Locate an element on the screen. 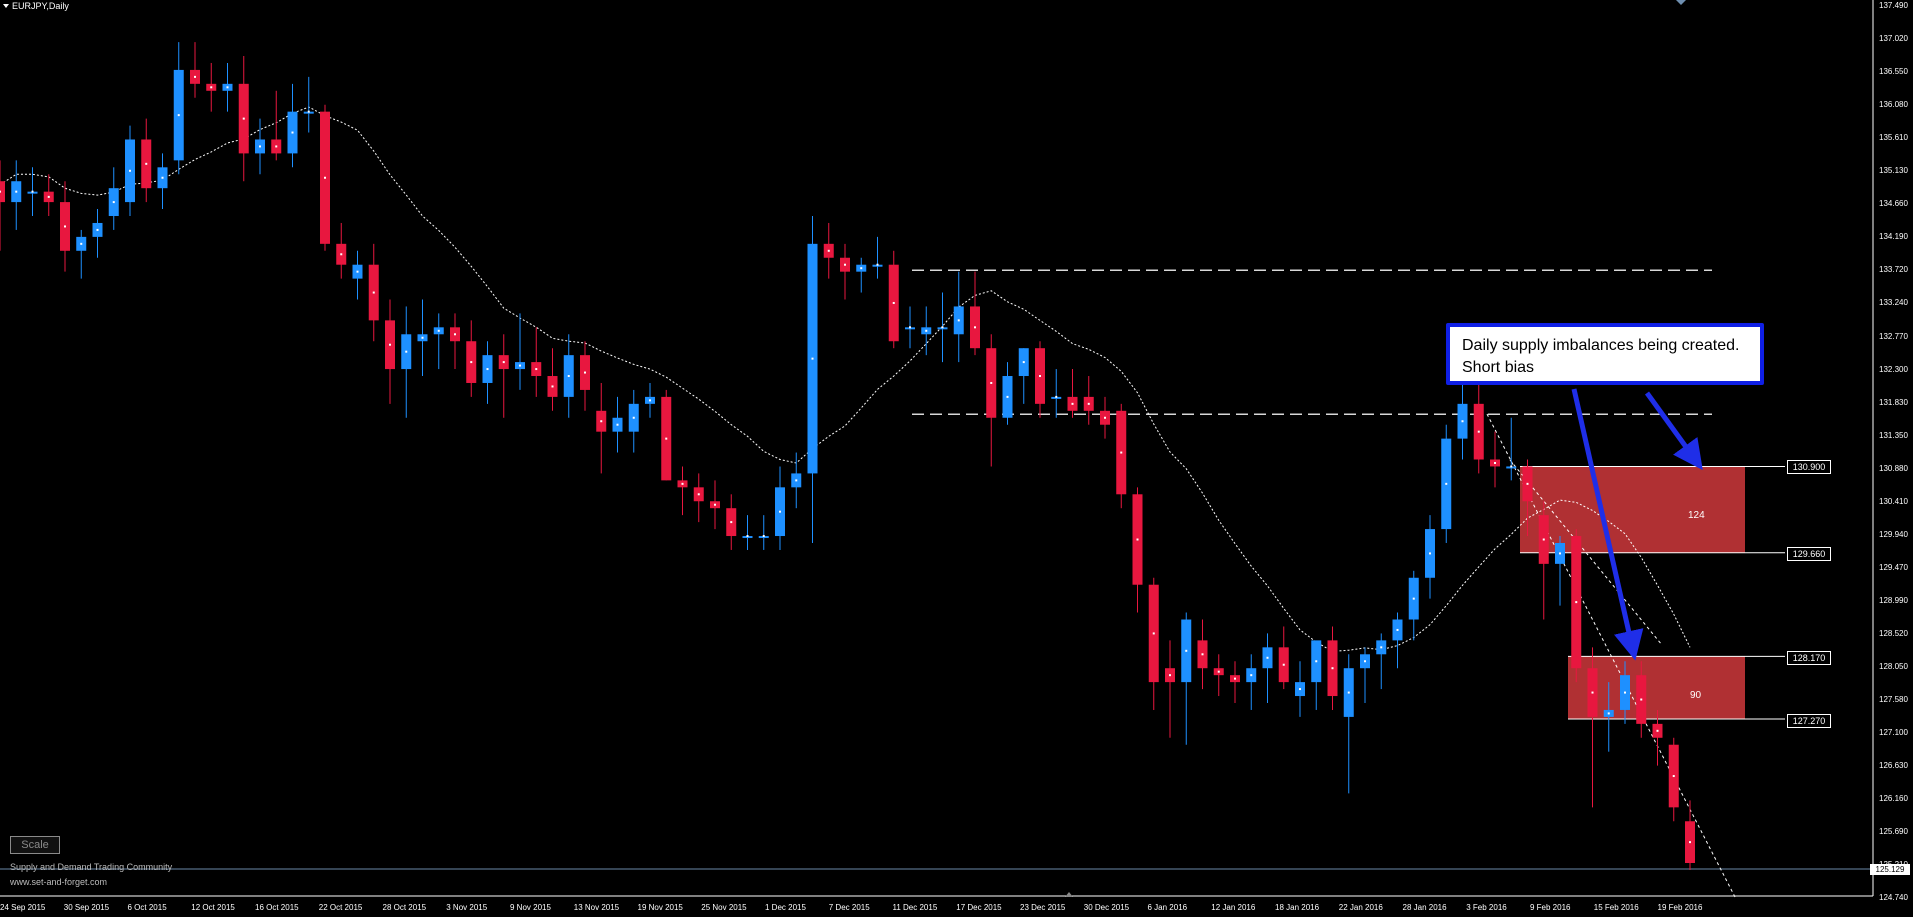 The height and width of the screenshot is (917, 1913). top-marker-icon is located at coordinates (1681, 2).